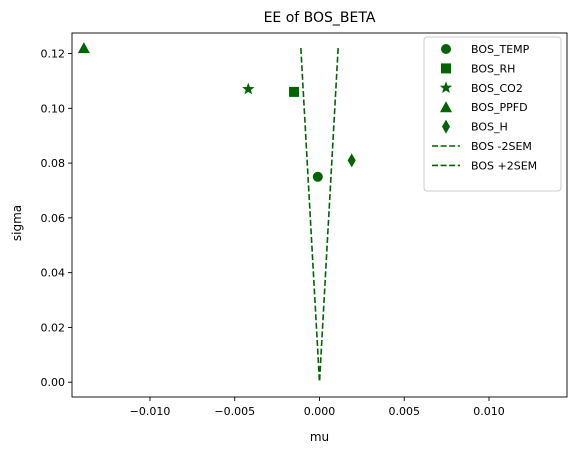 The width and height of the screenshot is (576, 453). What do you see at coordinates (493, 68) in the screenshot?
I see `legend-label: BOS_RH` at bounding box center [493, 68].